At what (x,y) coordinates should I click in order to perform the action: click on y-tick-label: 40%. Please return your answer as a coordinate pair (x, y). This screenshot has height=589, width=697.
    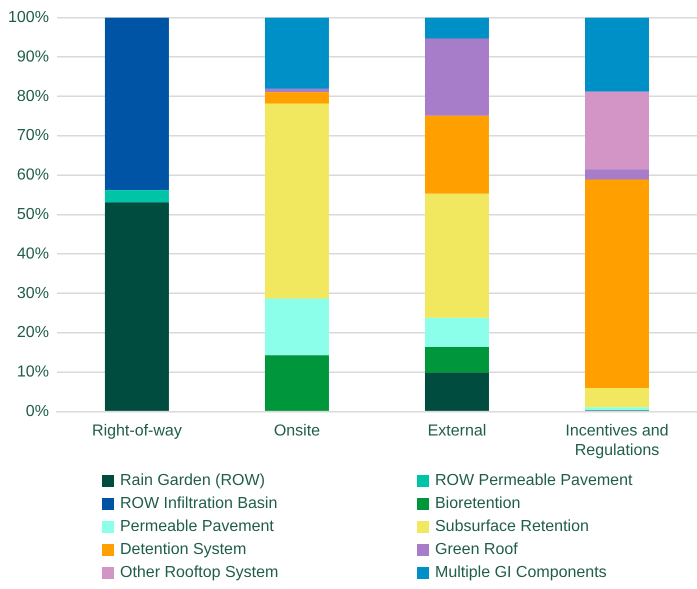
    Looking at the image, I should click on (32, 253).